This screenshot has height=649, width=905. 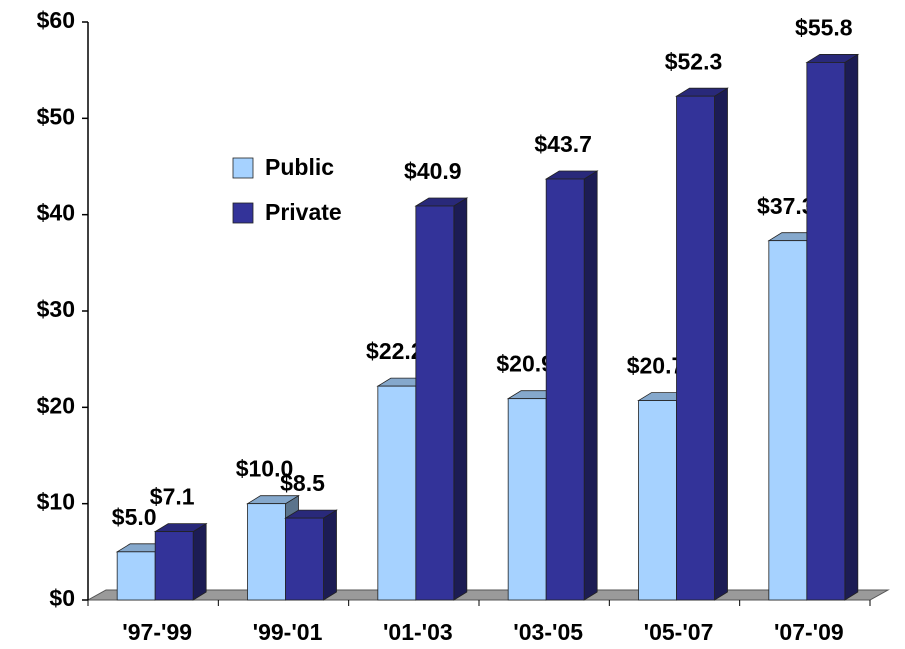 I want to click on x-tick-label: '03-'05, so click(x=548, y=632).